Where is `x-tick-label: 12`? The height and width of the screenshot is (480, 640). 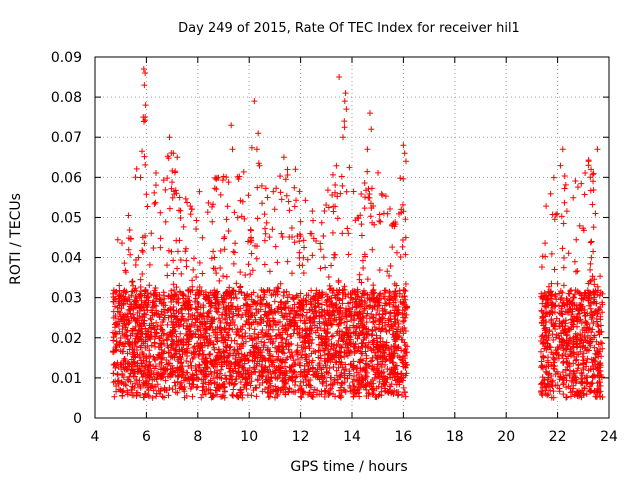
x-tick-label: 12 is located at coordinates (301, 437).